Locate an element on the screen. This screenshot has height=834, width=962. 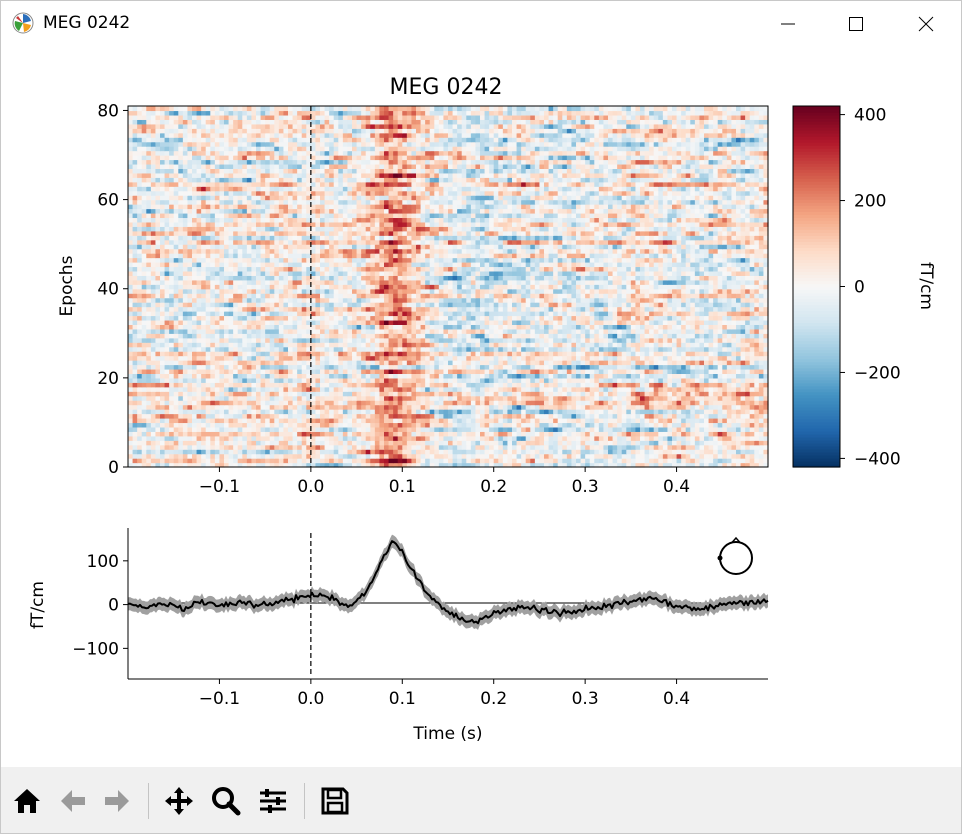
minimize-button is located at coordinates (788, 23).